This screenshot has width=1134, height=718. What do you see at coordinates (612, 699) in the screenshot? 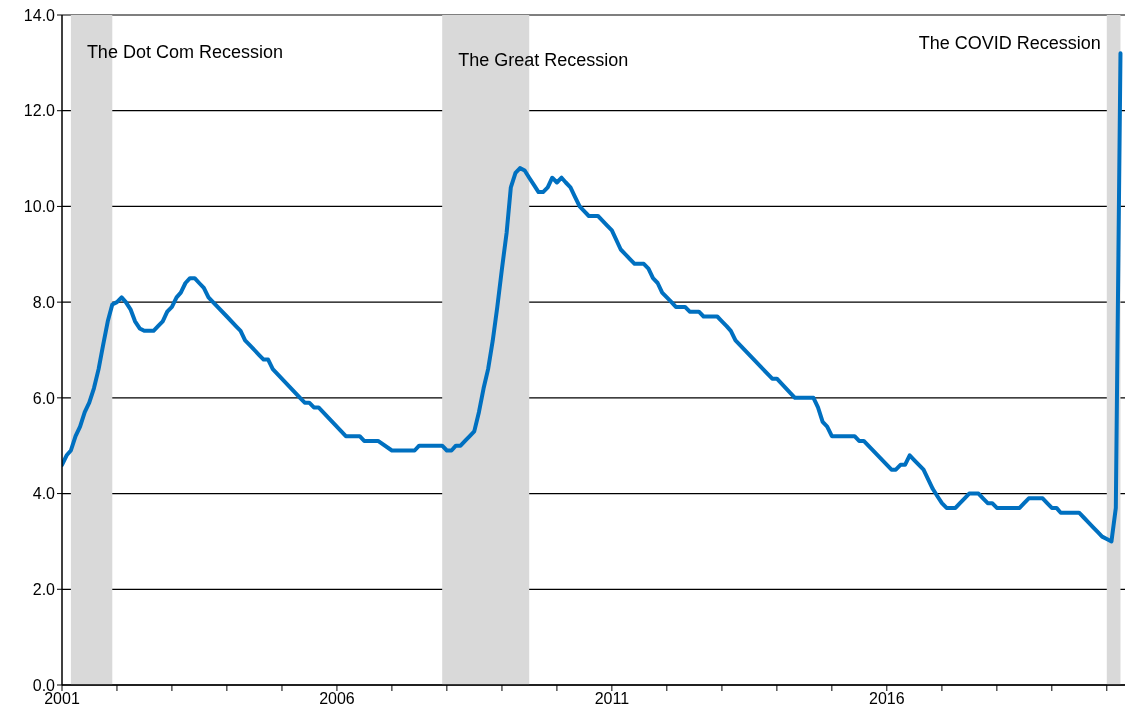
I see `x-tick-label: 2011` at bounding box center [612, 699].